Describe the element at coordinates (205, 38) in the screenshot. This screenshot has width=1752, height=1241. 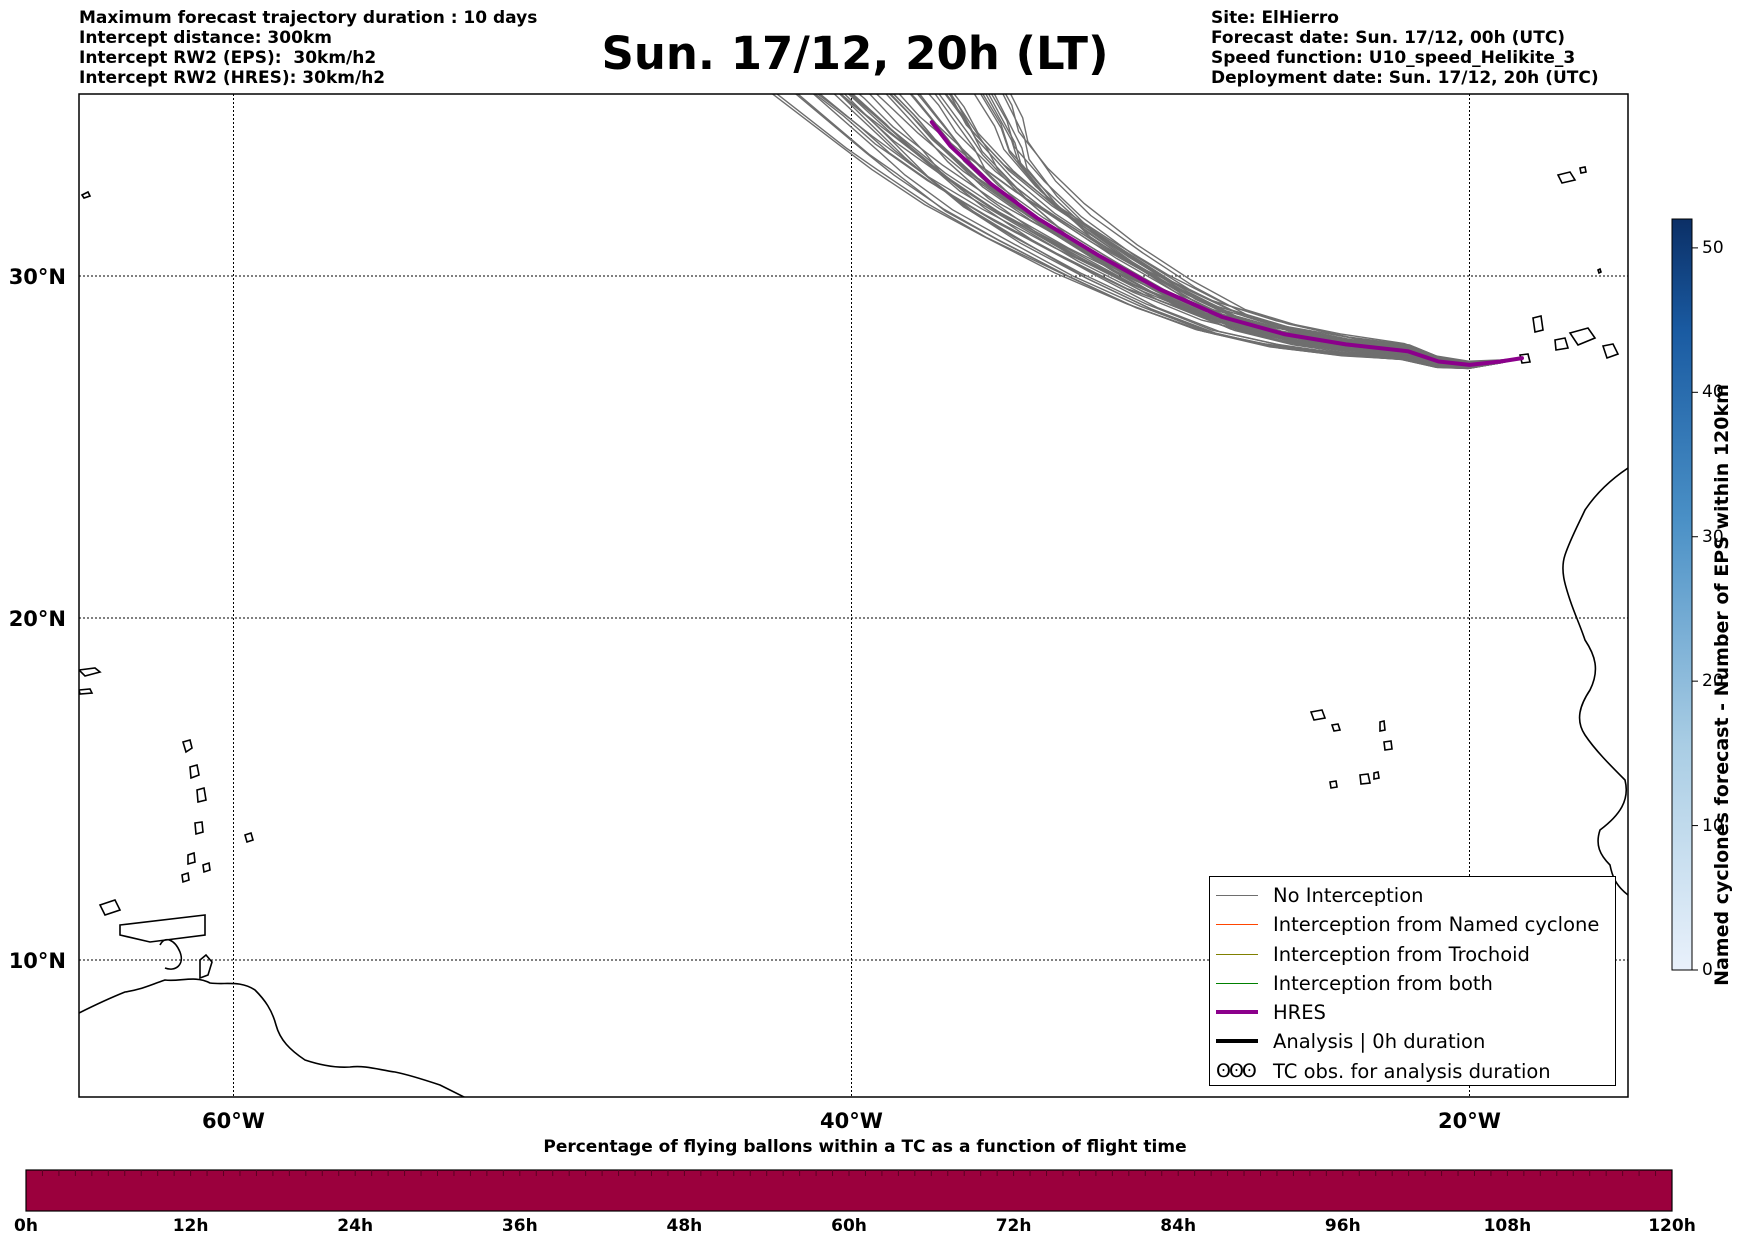
I see `info-line: Intercept distance: 300km` at that location.